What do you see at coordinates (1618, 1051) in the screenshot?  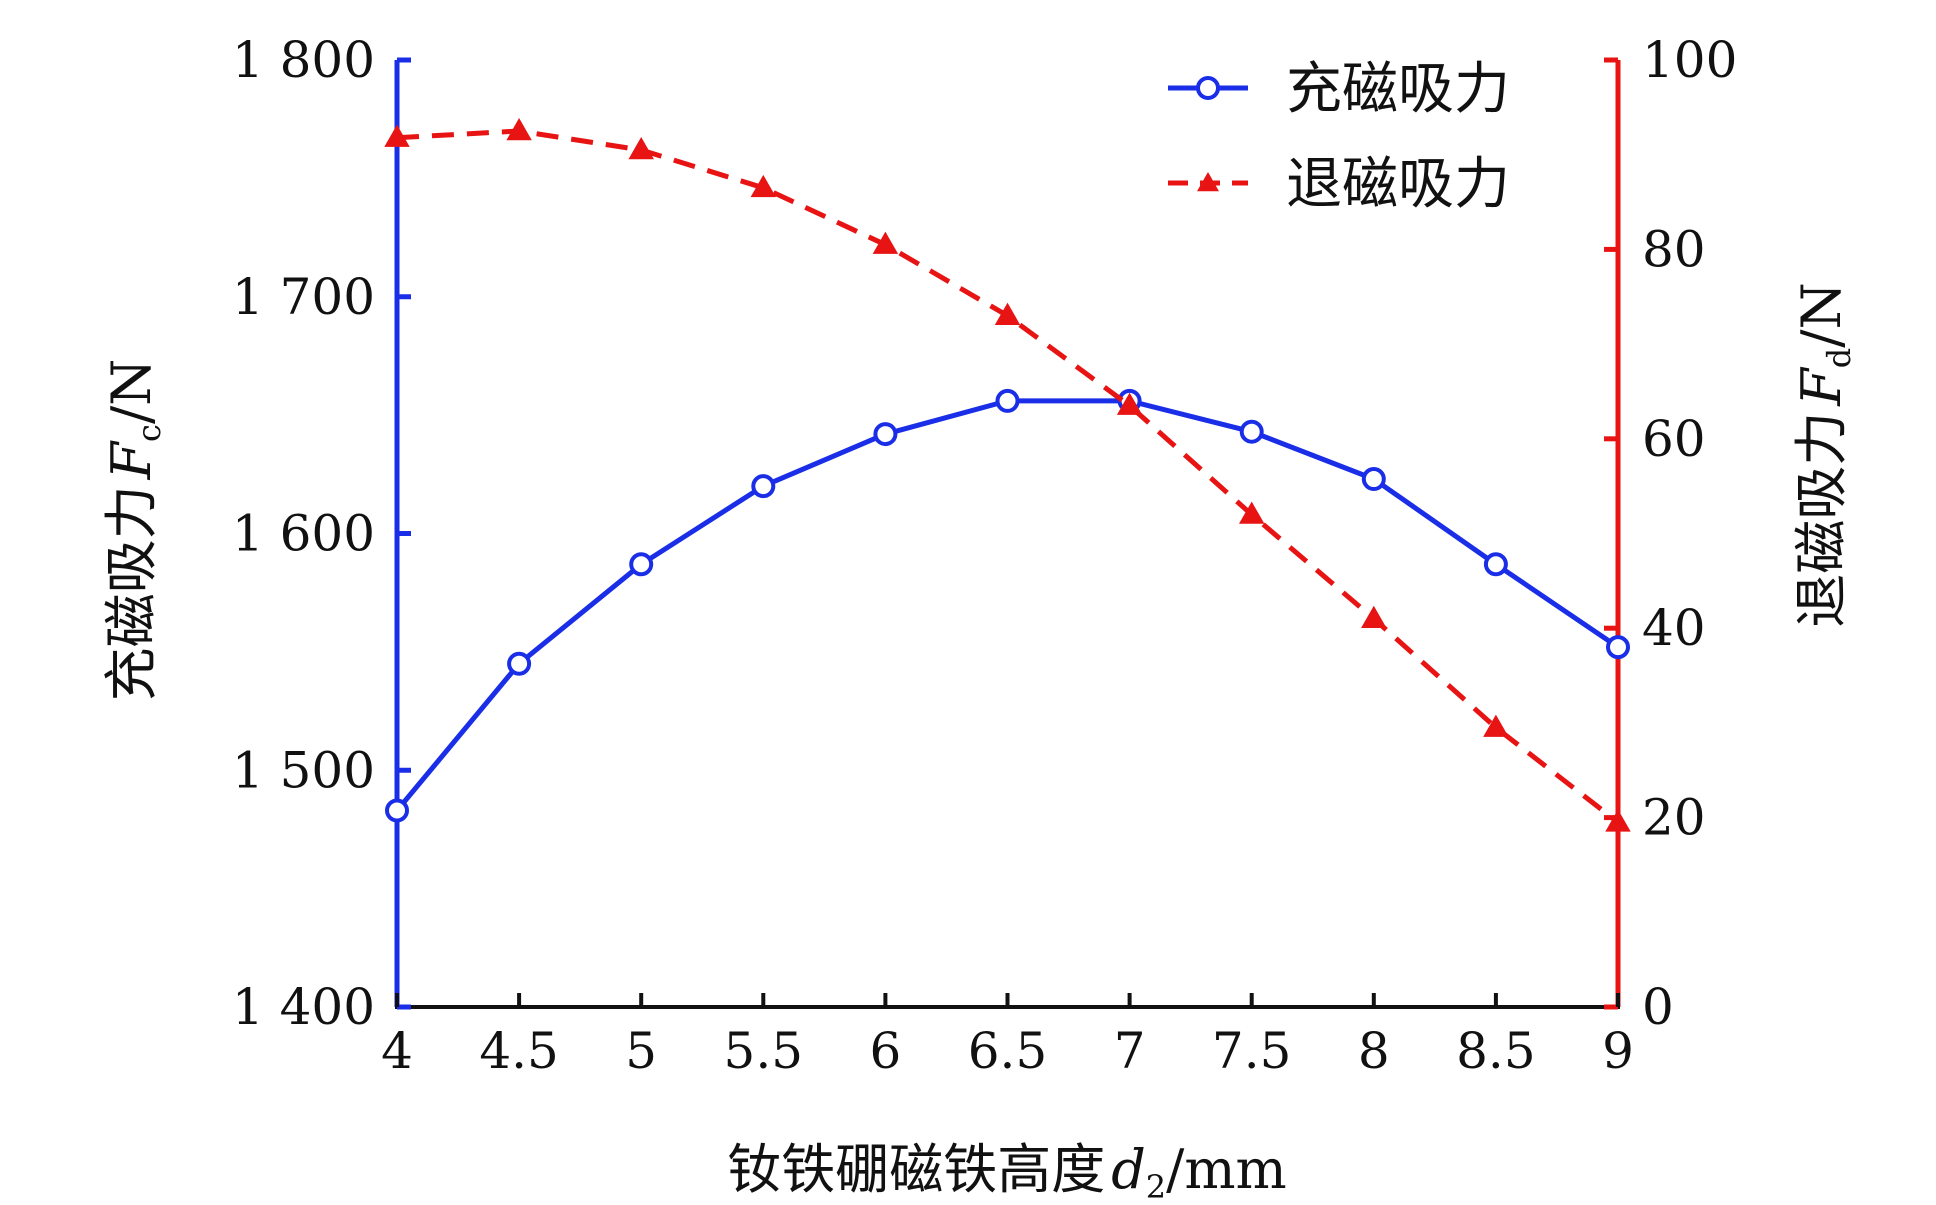 I see `x-tick-label: 9` at bounding box center [1618, 1051].